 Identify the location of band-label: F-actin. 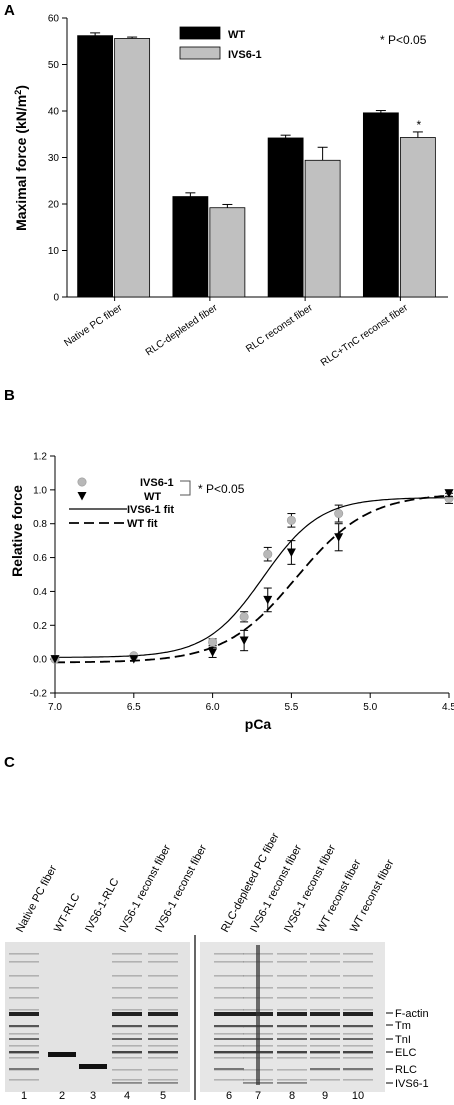
(412, 1014).